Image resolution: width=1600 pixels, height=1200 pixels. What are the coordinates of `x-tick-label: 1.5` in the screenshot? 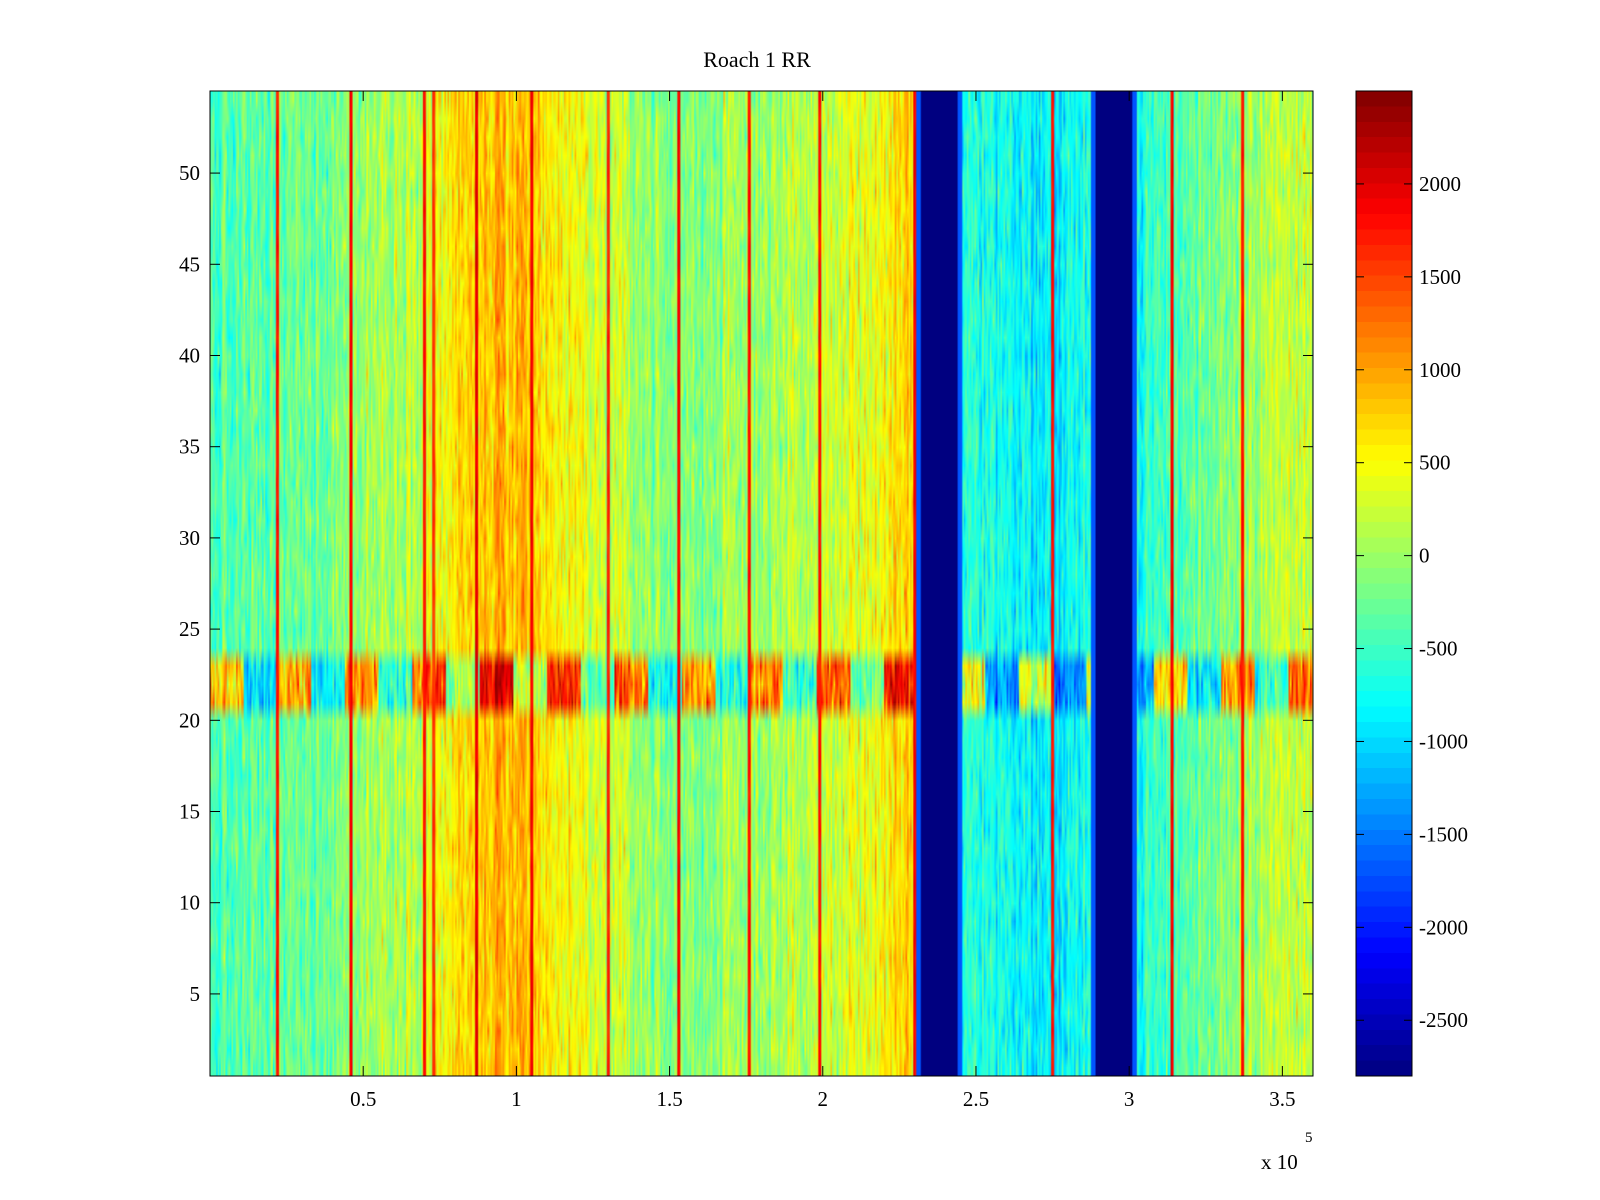 It's located at (669, 1099).